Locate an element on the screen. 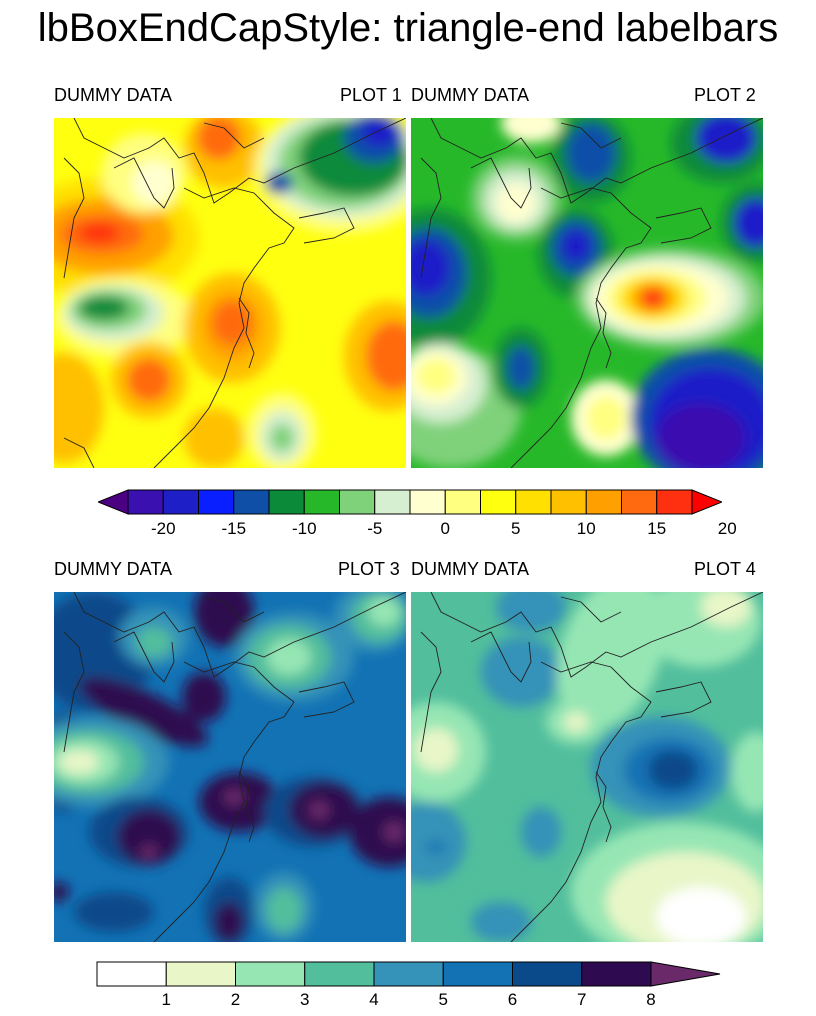 This screenshot has width=816, height=1016. colorbar-top-tick-label: 5 is located at coordinates (516, 528).